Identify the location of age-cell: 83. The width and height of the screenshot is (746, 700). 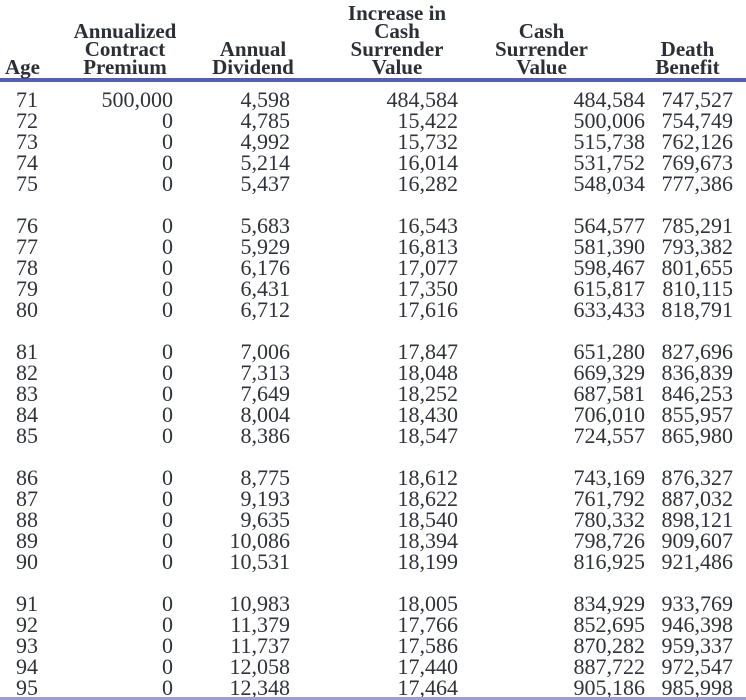
(27, 393).